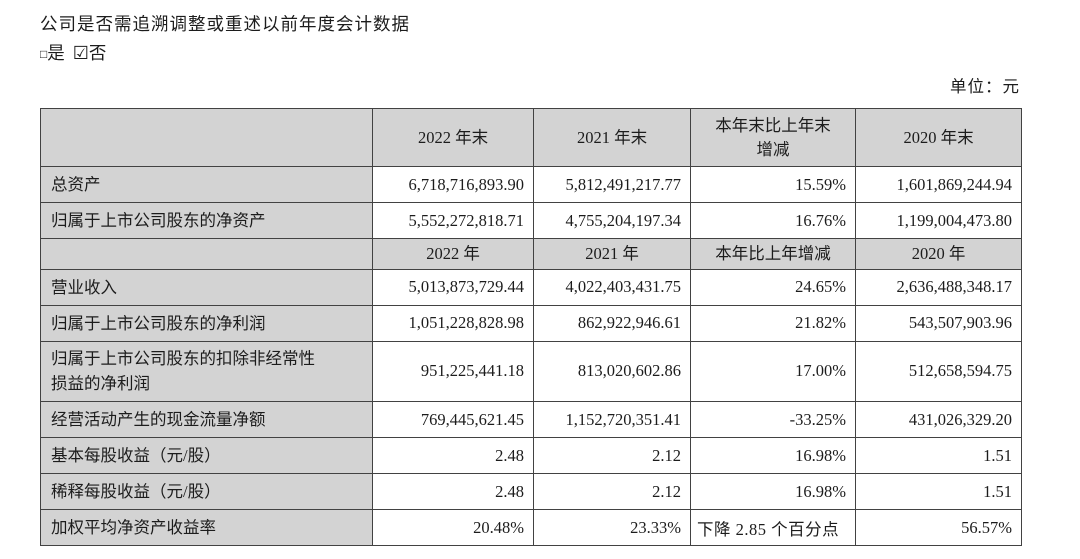 The height and width of the screenshot is (559, 1080). Describe the element at coordinates (773, 254) in the screenshot. I see `header-cell: 本年比上年增减` at that location.